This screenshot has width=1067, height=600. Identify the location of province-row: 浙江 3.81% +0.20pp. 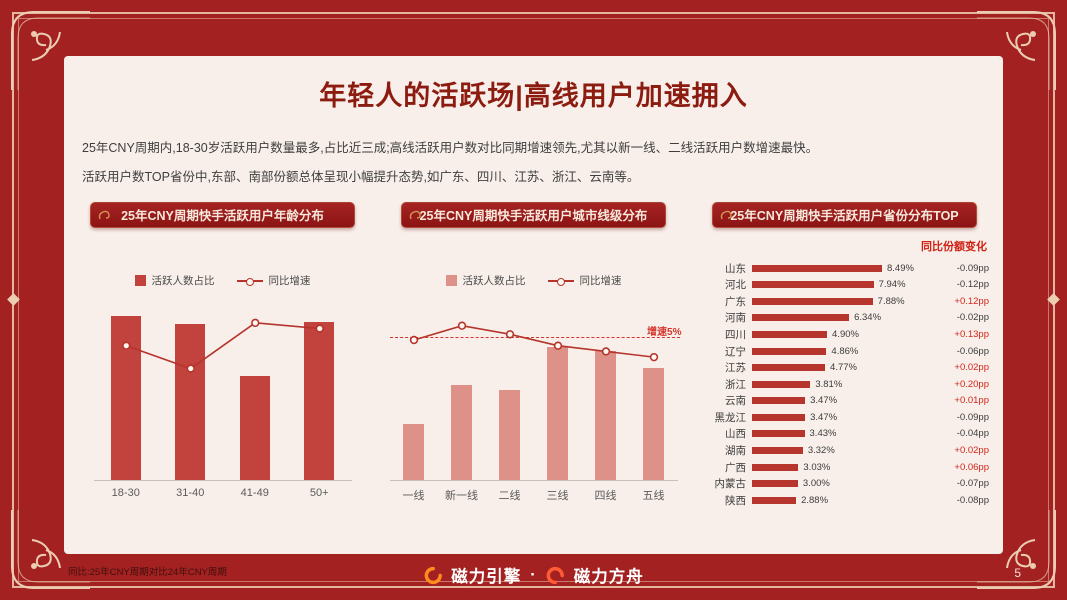
(844, 384).